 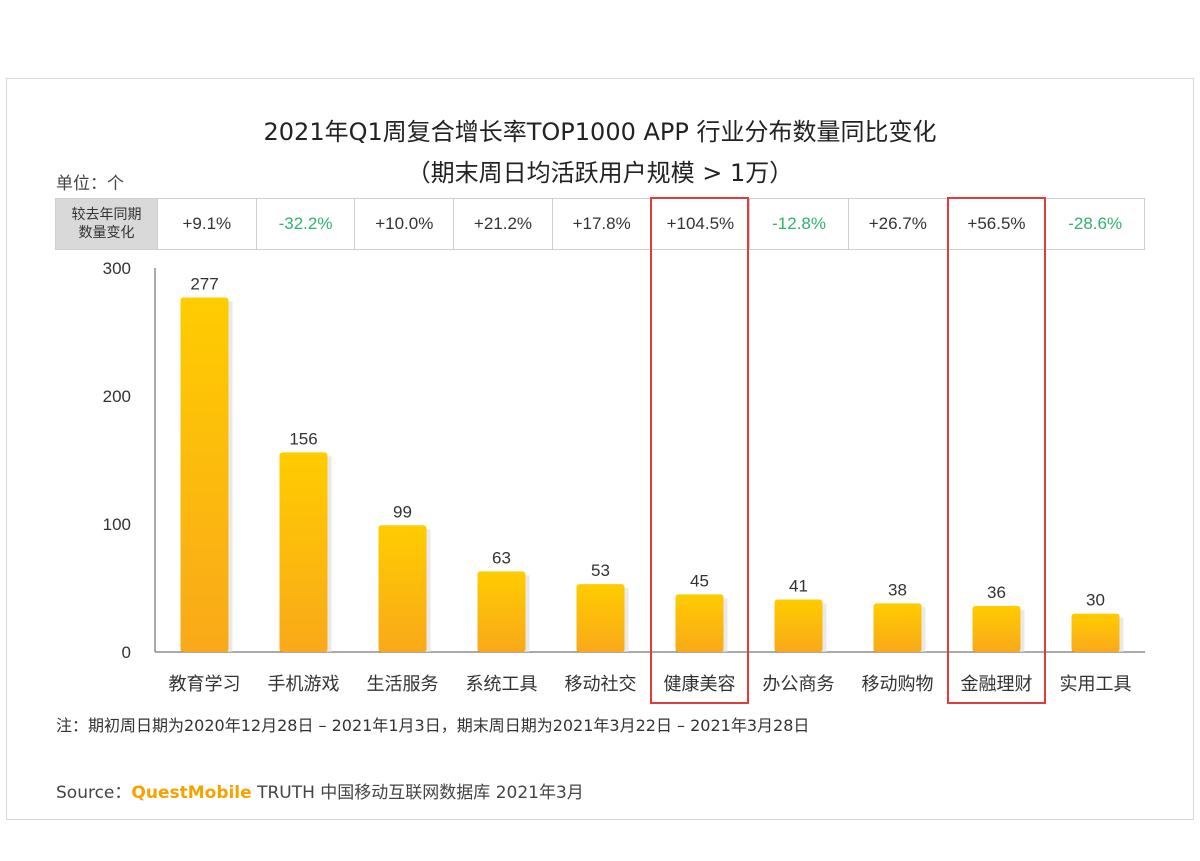 What do you see at coordinates (205, 684) in the screenshot?
I see `x-category-label: 教育学习` at bounding box center [205, 684].